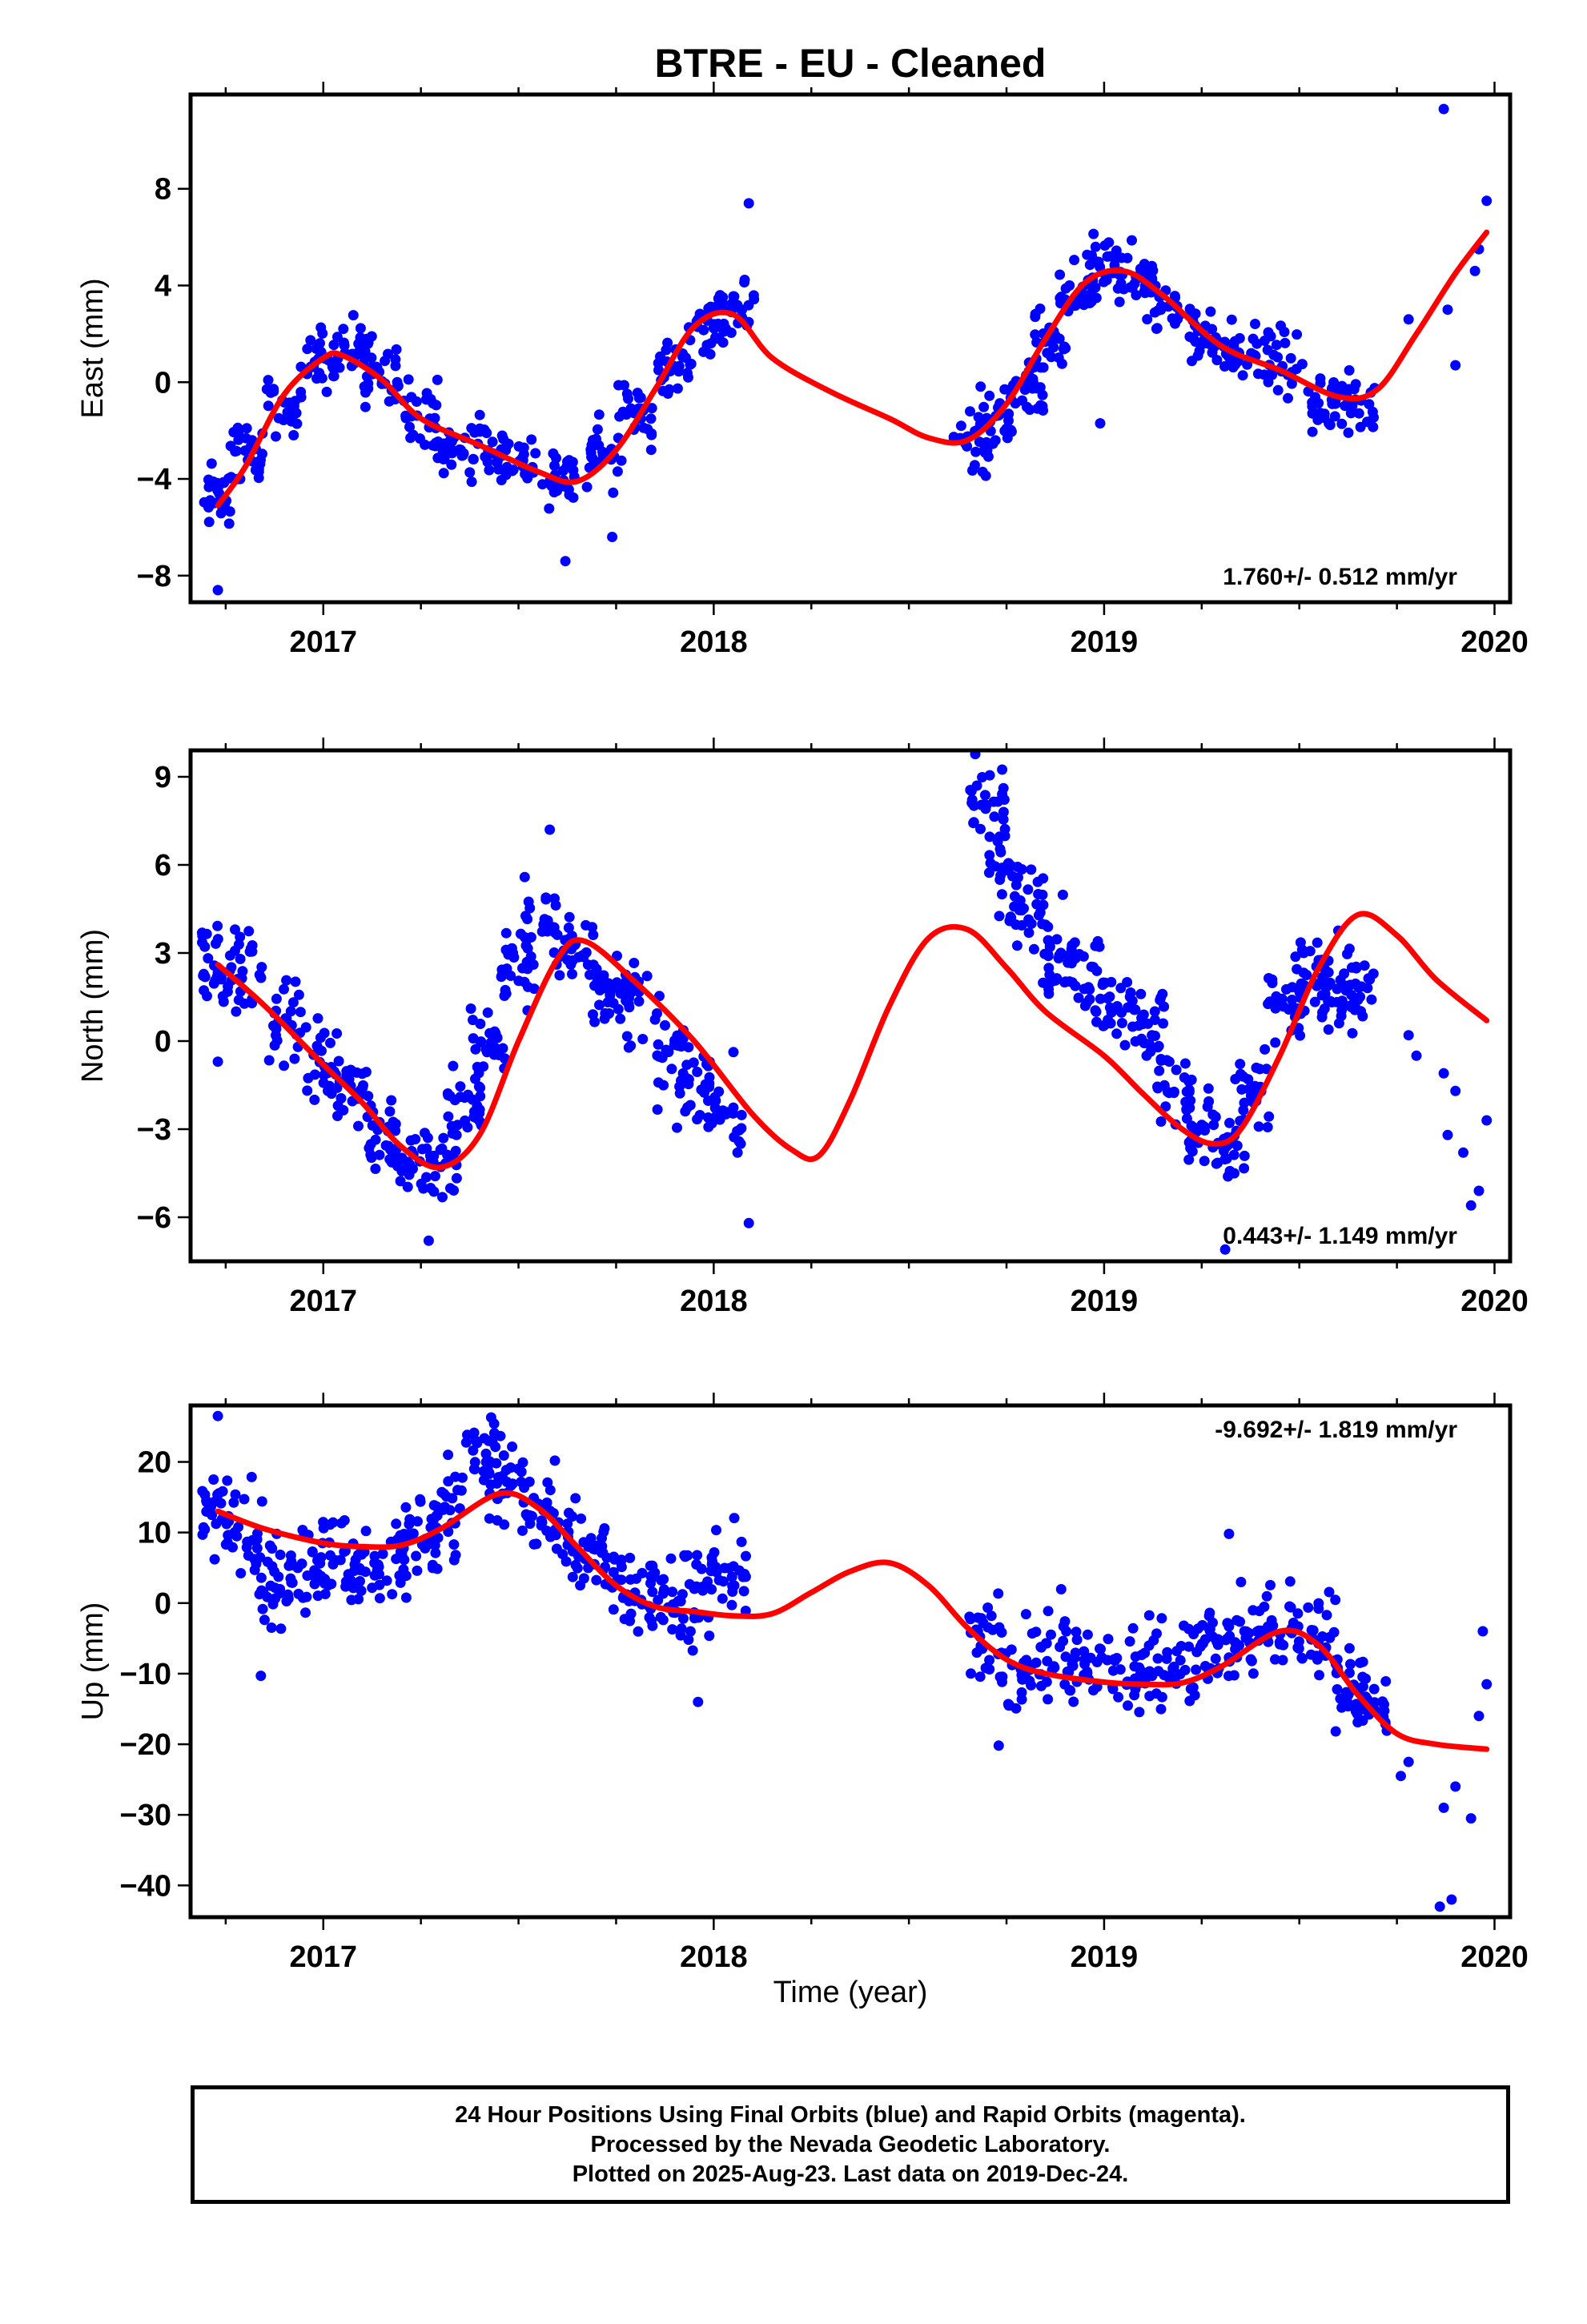 This screenshot has height=2324, width=1587. I want to click on y-tick-label: −10, so click(145, 1674).